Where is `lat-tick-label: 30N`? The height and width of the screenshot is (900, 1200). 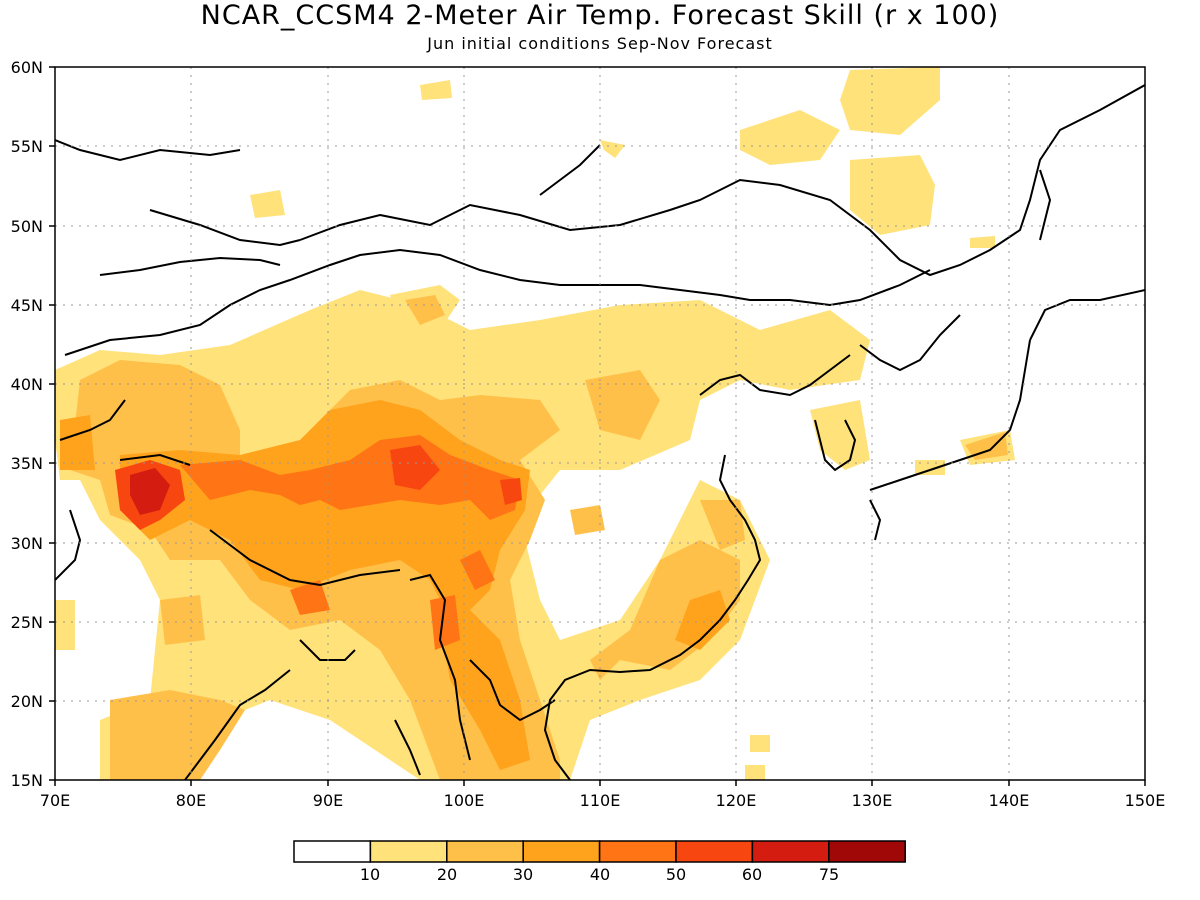
lat-tick-label: 30N is located at coordinates (27, 543).